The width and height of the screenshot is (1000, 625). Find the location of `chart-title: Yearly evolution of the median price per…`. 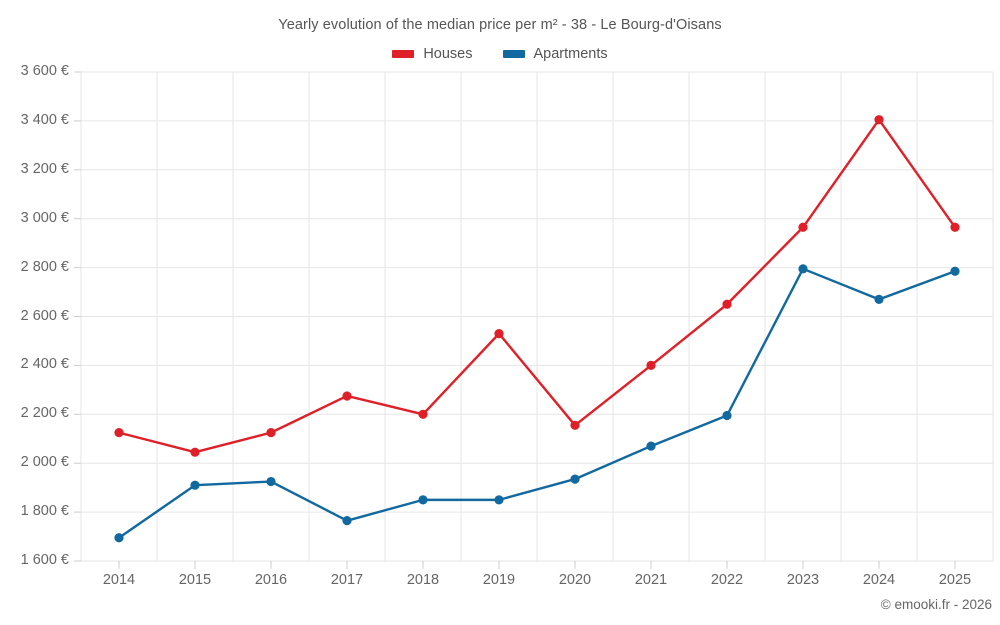

chart-title: Yearly evolution of the median price per… is located at coordinates (500, 25).